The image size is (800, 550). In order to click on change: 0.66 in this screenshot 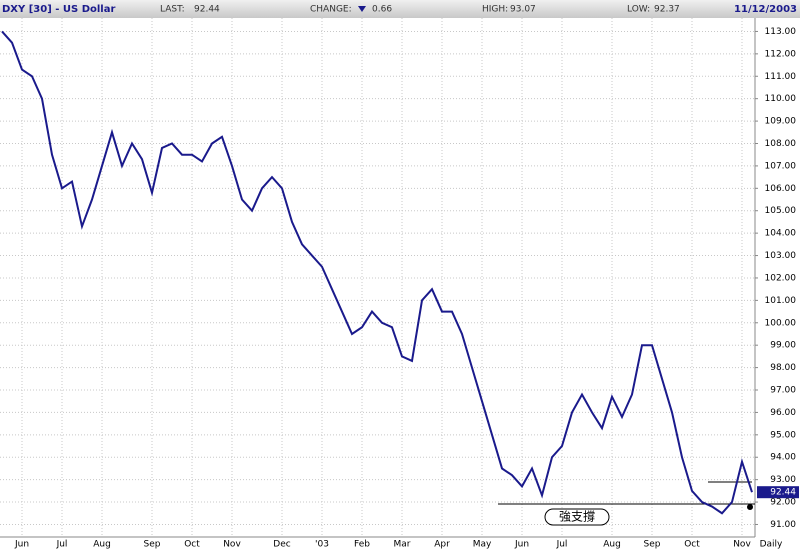, I will do `click(382, 10)`.